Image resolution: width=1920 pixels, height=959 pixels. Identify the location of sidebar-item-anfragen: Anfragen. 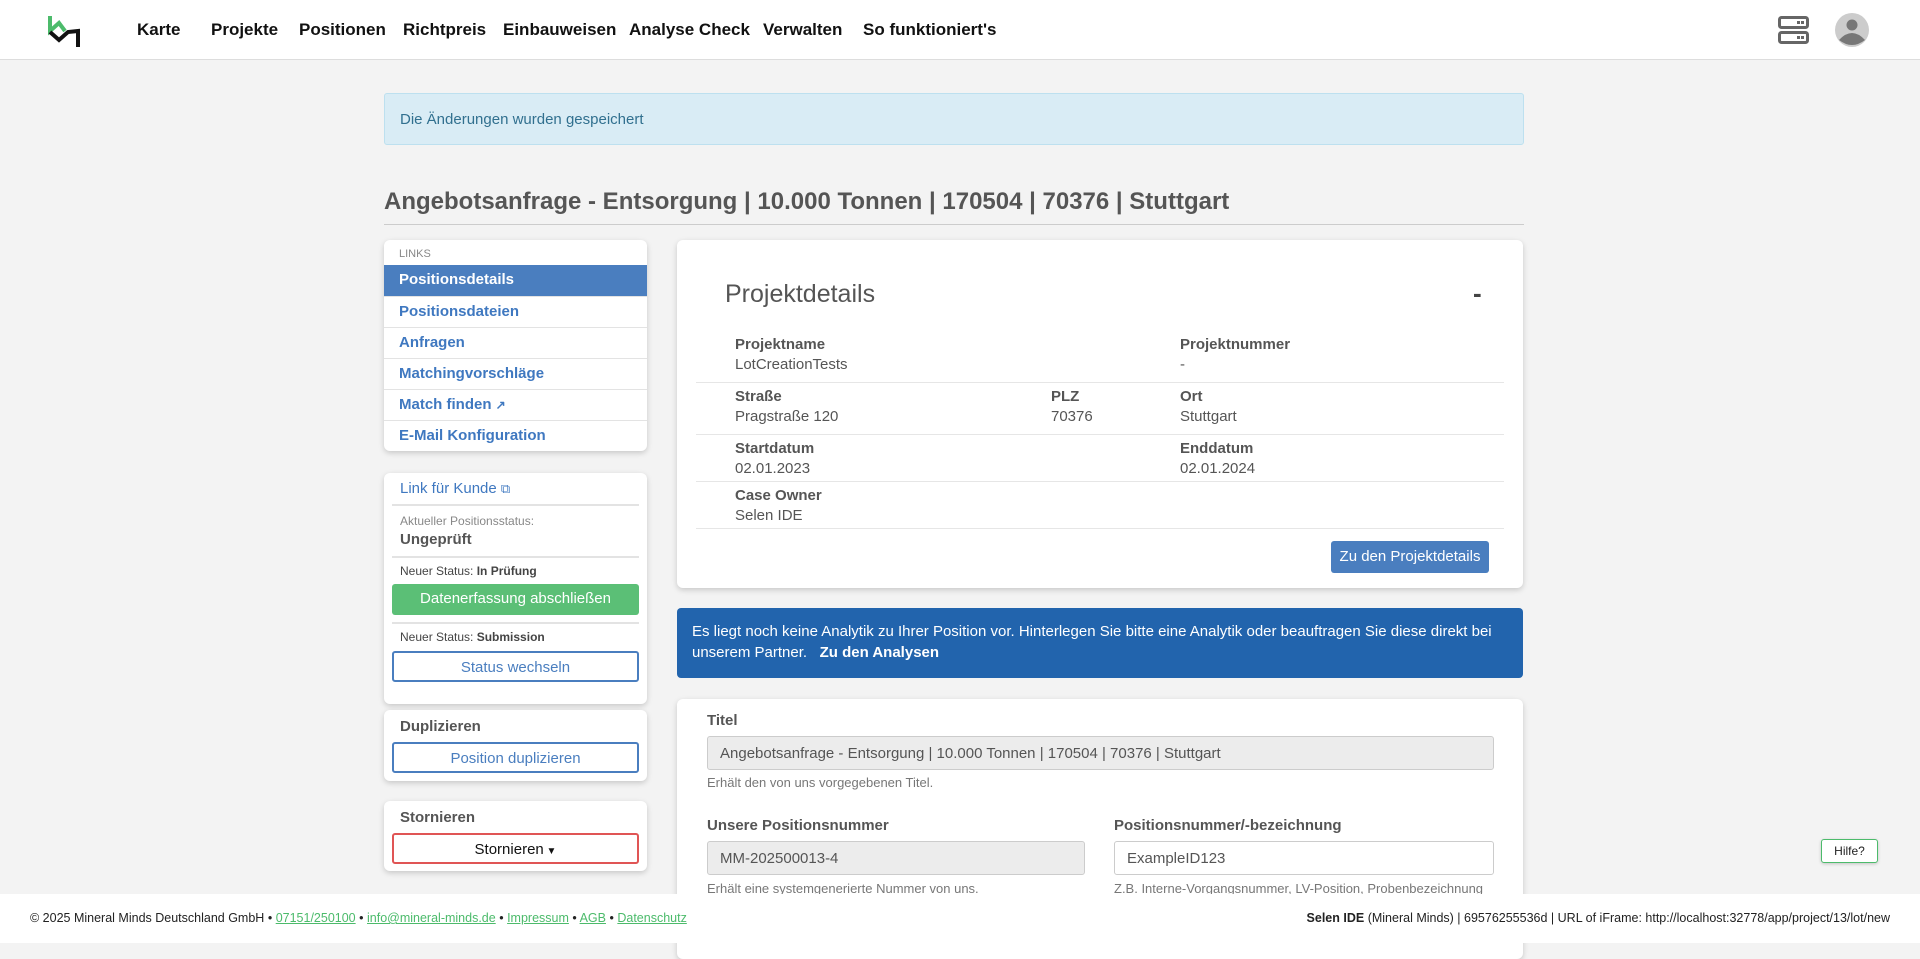
(515, 342).